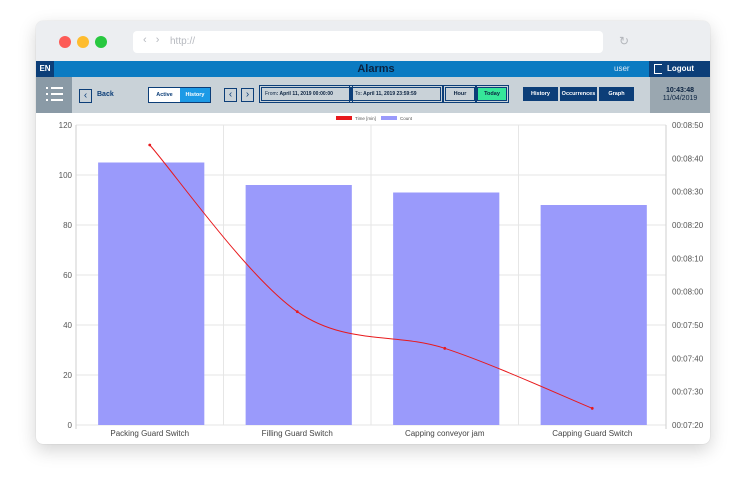 This screenshot has width=747, height=493. Describe the element at coordinates (368, 42) in the screenshot. I see `address-bar: ‹ › http://` at that location.